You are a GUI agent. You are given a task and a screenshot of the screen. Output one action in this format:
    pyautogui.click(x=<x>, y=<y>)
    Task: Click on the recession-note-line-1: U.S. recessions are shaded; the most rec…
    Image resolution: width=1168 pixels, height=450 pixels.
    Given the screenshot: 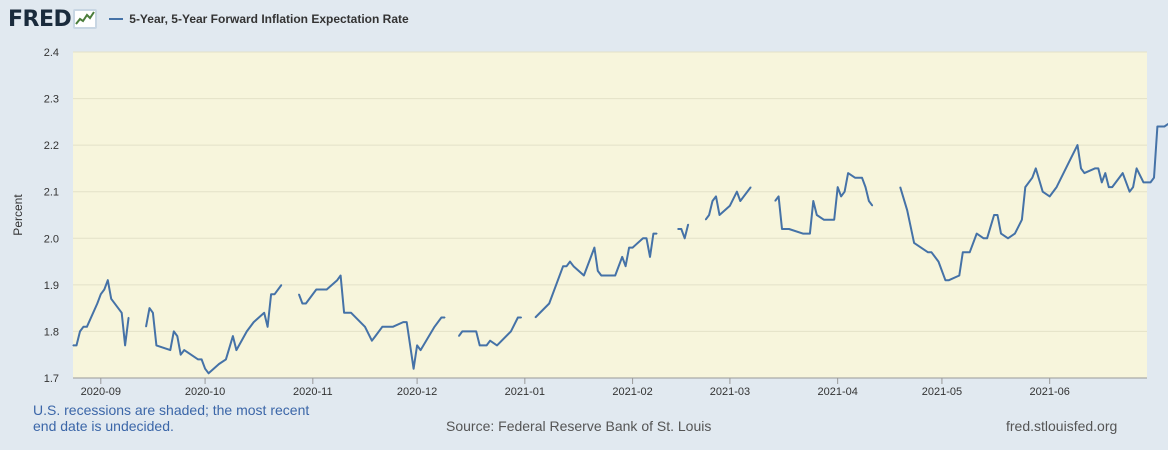 What is the action you would take?
    pyautogui.click(x=171, y=410)
    